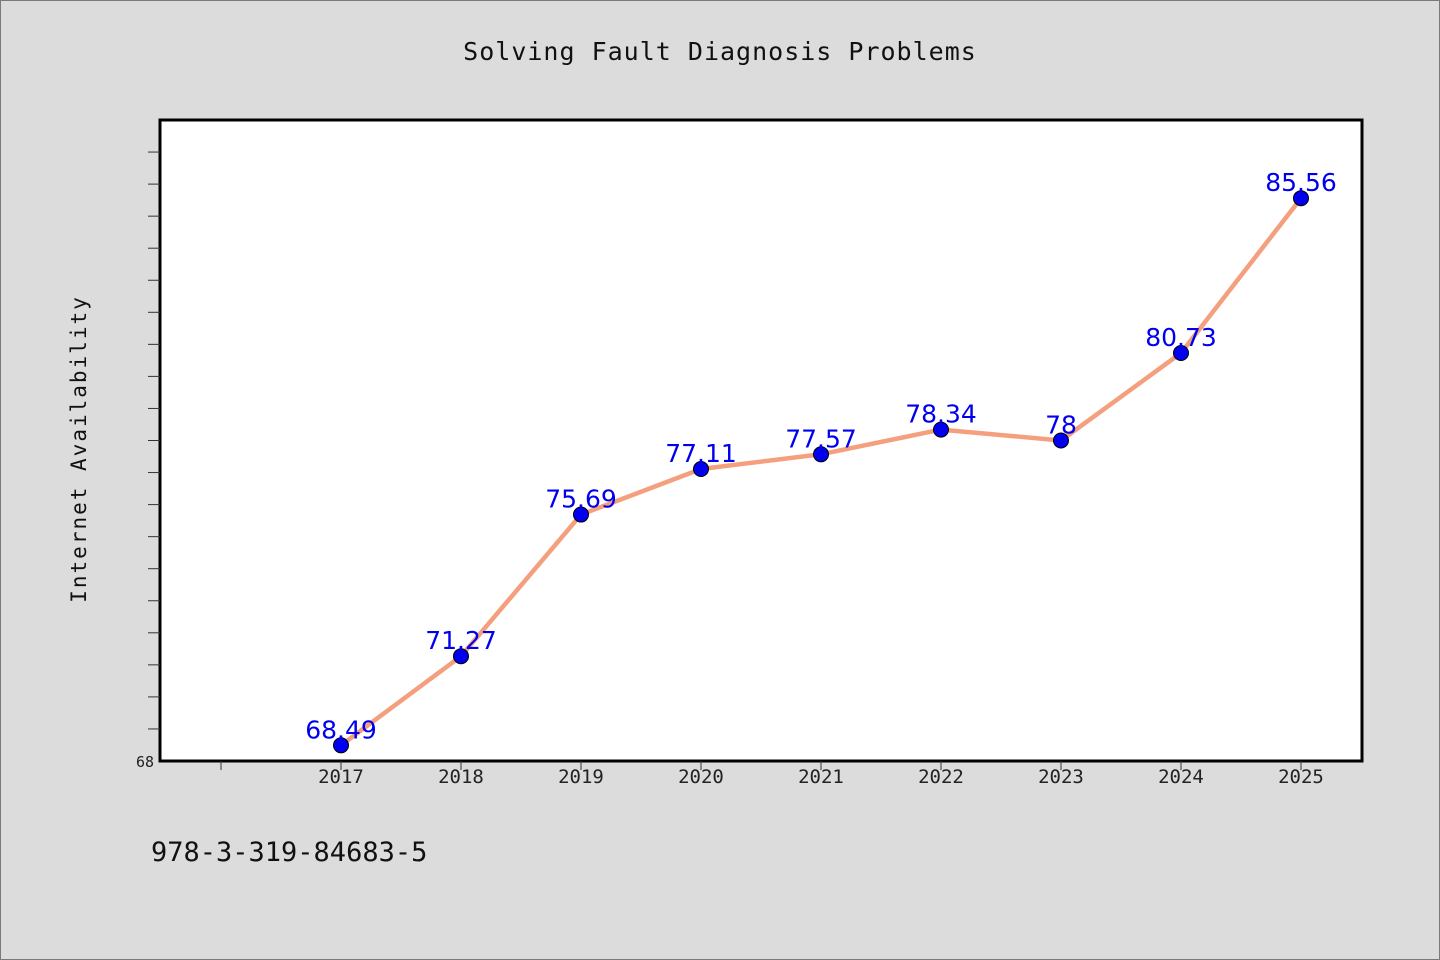  Describe the element at coordinates (701, 777) in the screenshot. I see `x-tick-label: 2020` at that location.